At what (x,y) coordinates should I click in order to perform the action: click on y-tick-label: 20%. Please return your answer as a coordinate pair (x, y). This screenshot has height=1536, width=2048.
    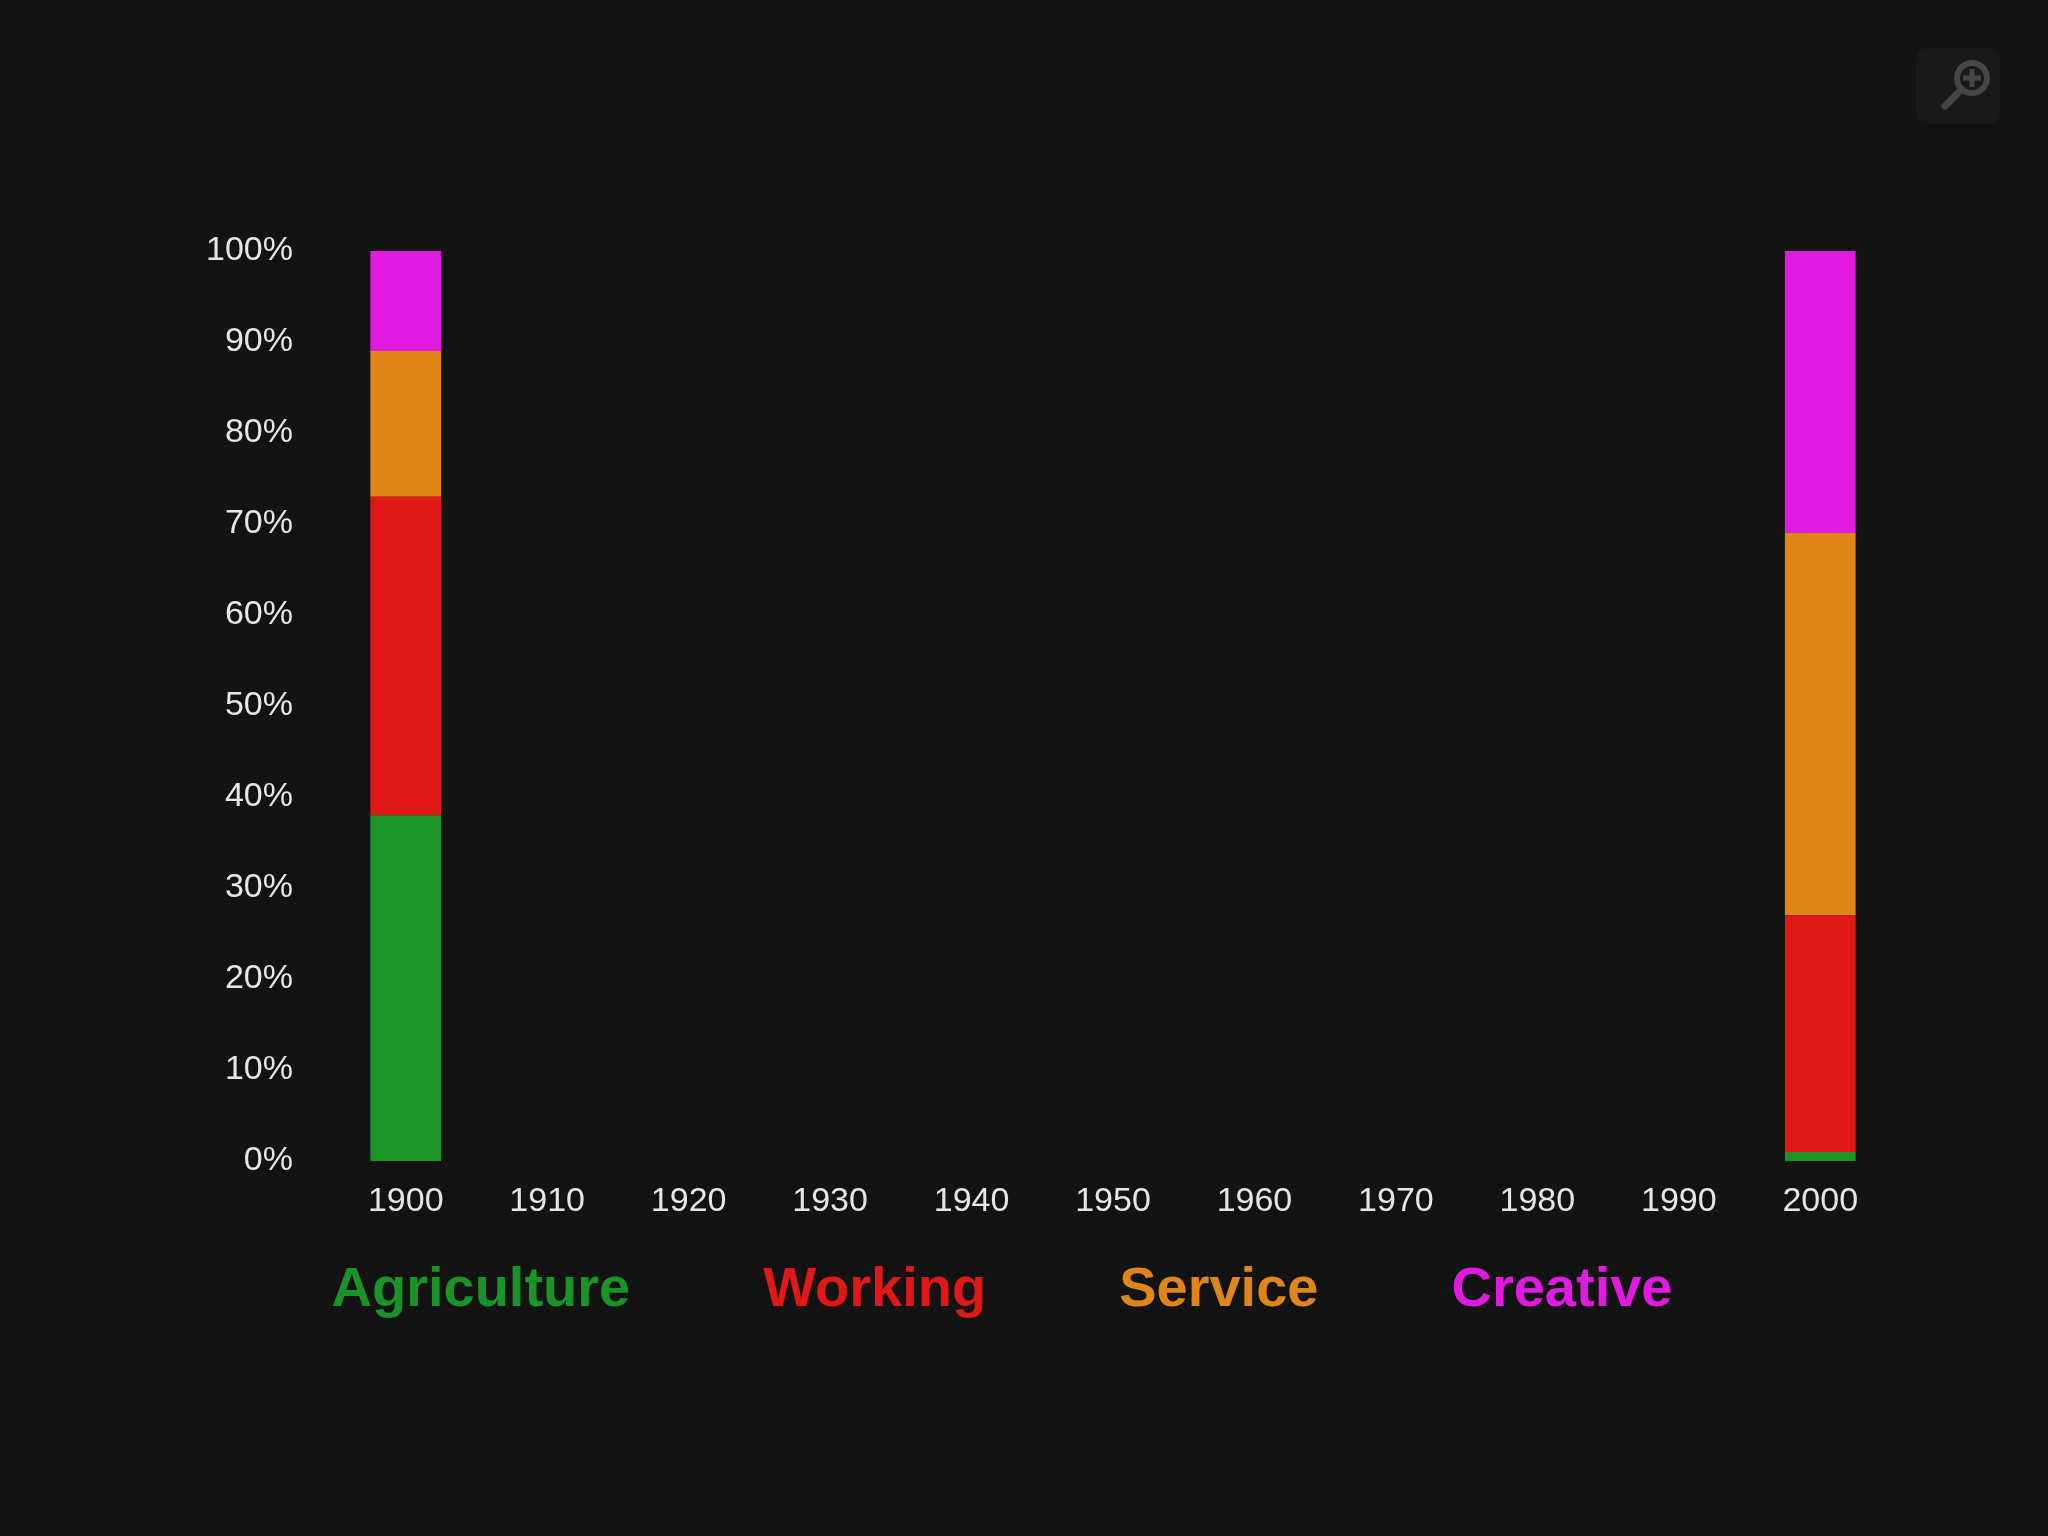
    Looking at the image, I should click on (258, 976).